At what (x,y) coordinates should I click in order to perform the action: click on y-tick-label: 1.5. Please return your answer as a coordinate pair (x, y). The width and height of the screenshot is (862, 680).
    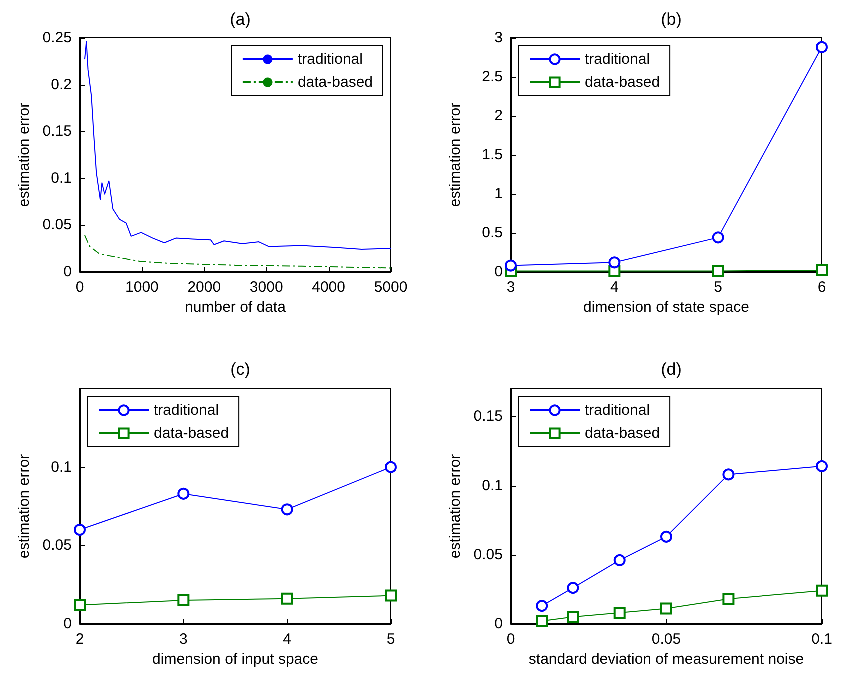
    Looking at the image, I should click on (492, 155).